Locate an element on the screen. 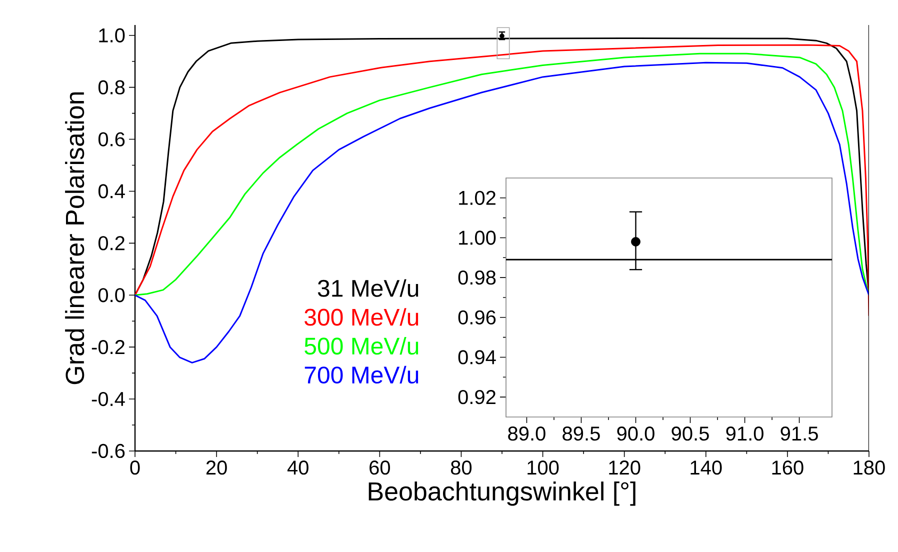 This screenshot has height=552, width=898. y-tick-label: 1.00 is located at coordinates (477, 237).